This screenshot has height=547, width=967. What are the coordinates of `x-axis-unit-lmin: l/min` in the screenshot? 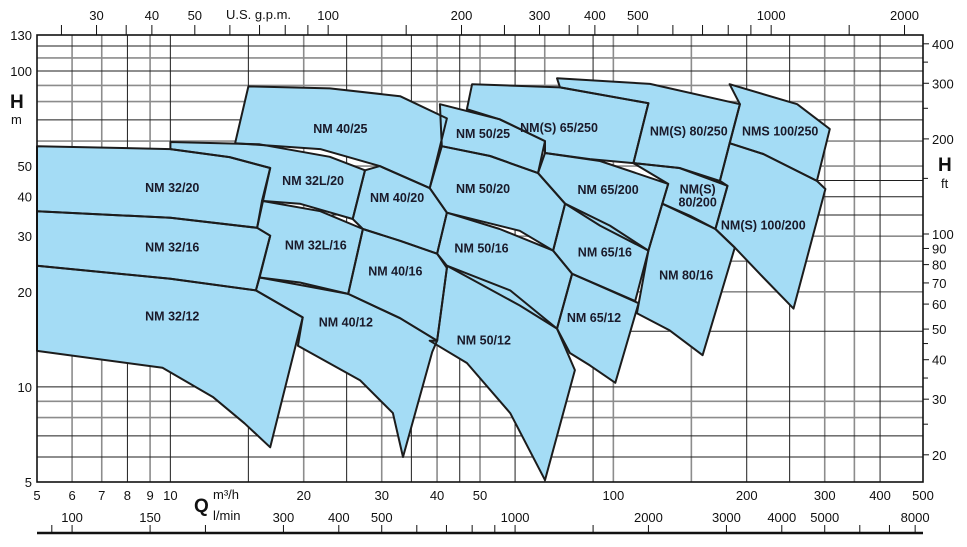 It's located at (227, 515).